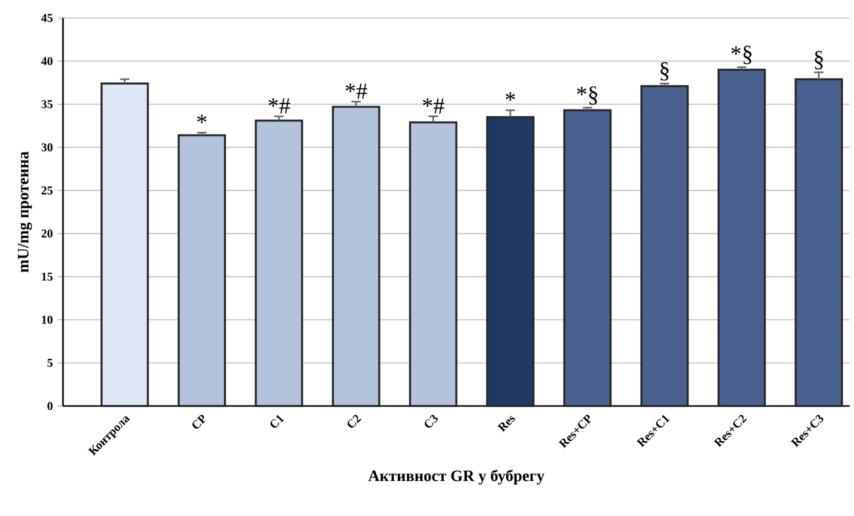 The width and height of the screenshot is (854, 516). What do you see at coordinates (47, 276) in the screenshot?
I see `y-tick-label: 15` at bounding box center [47, 276].